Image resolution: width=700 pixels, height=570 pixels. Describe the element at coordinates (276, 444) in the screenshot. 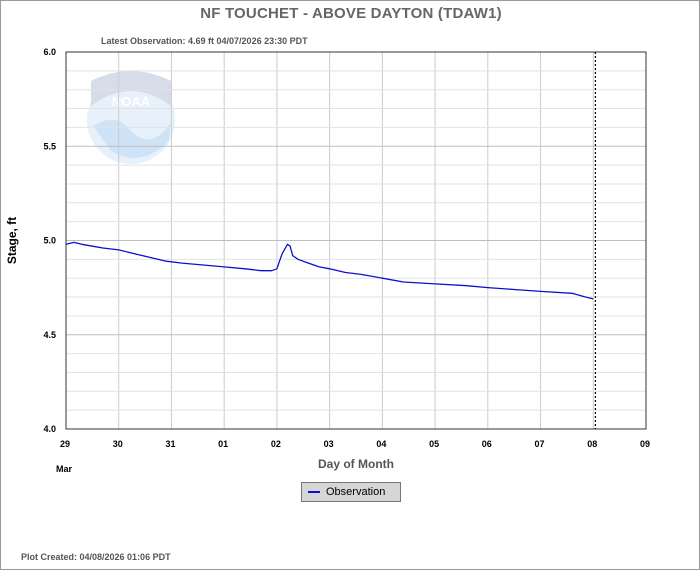

I see `x-tick-label: 02` at that location.